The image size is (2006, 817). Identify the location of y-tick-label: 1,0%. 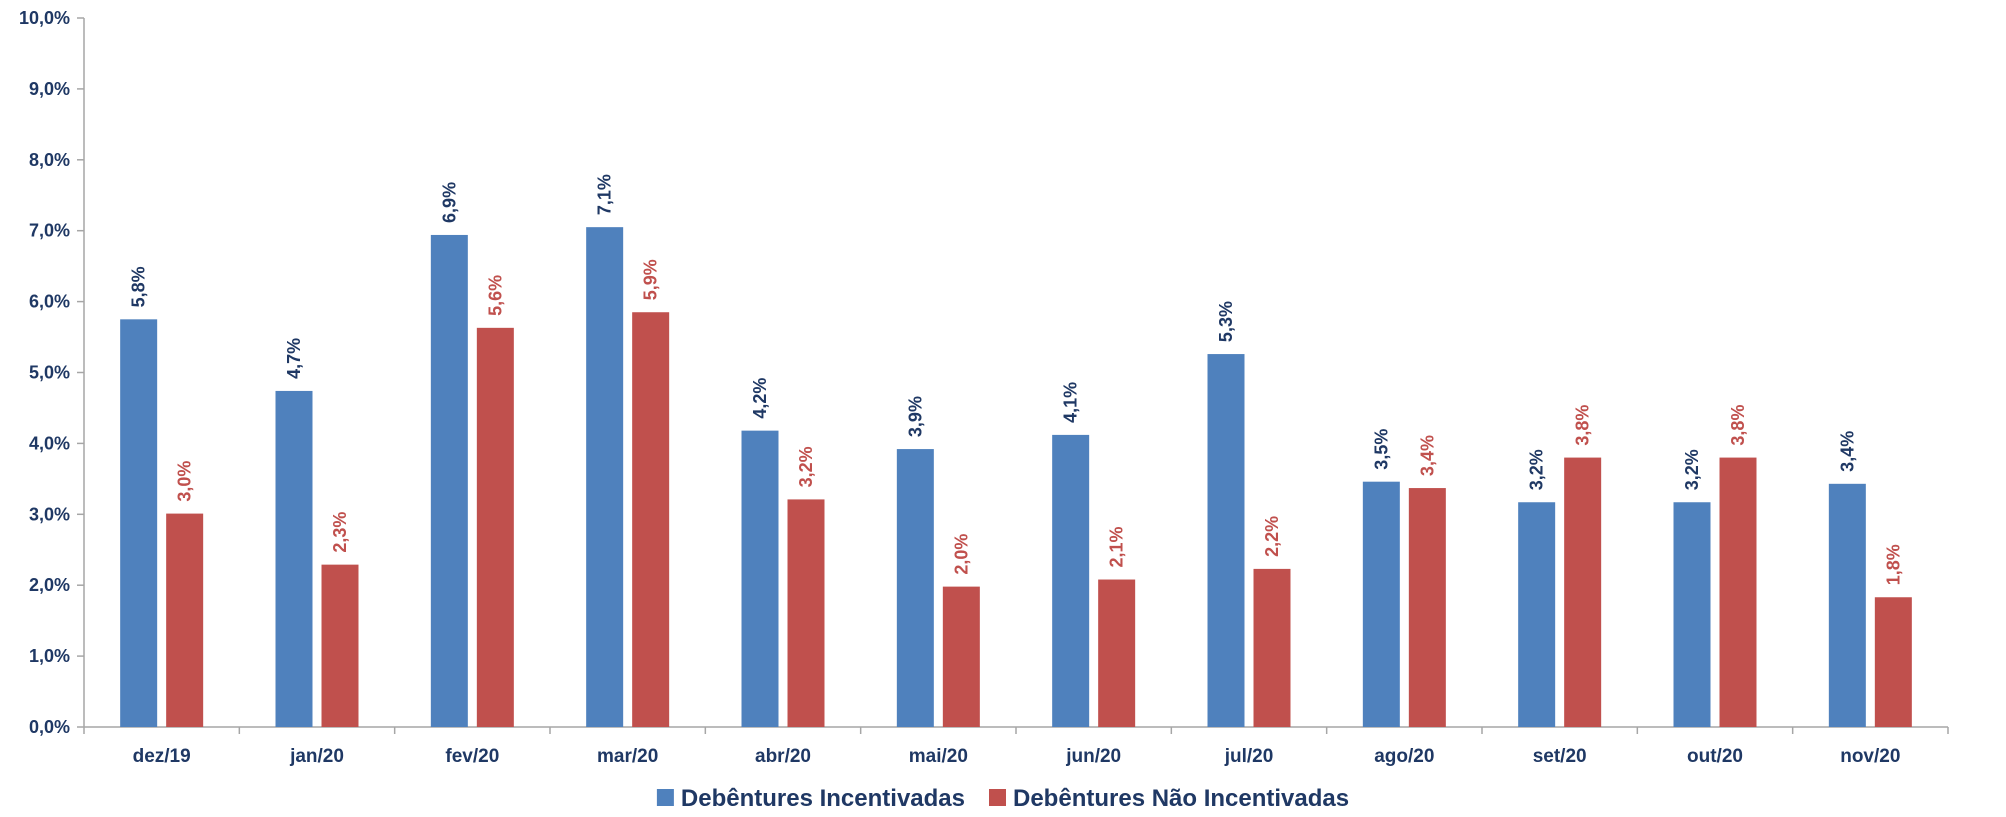
(49, 656).